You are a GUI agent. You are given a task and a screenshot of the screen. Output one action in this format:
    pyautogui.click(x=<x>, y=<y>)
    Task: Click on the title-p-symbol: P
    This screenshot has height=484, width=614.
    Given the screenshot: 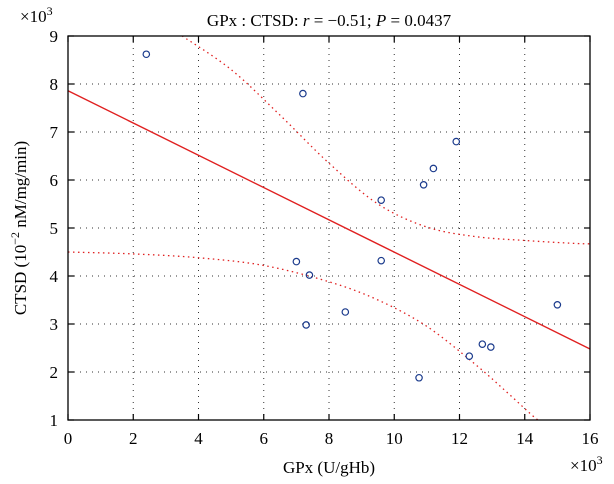 What is the action you would take?
    pyautogui.click(x=380, y=20)
    